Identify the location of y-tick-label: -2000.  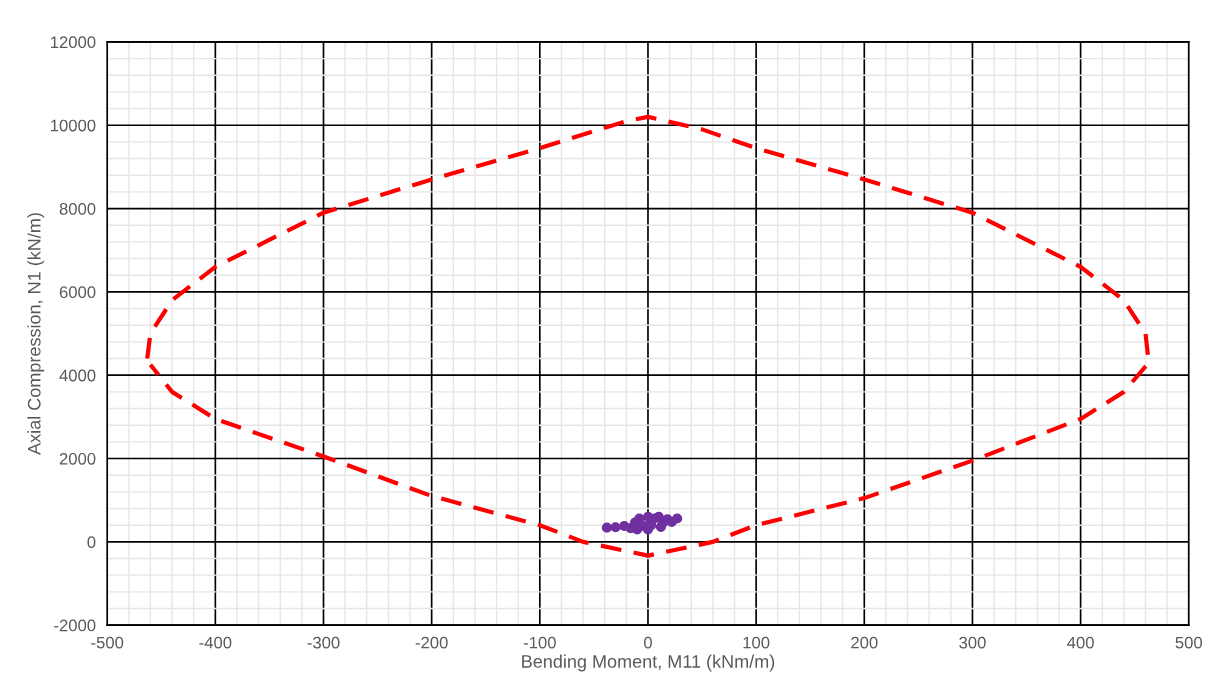
(75, 625).